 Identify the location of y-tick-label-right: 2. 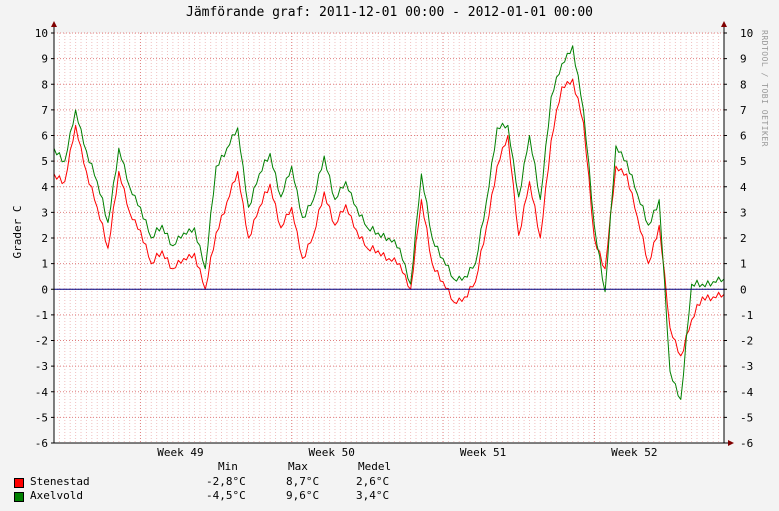
(743, 238).